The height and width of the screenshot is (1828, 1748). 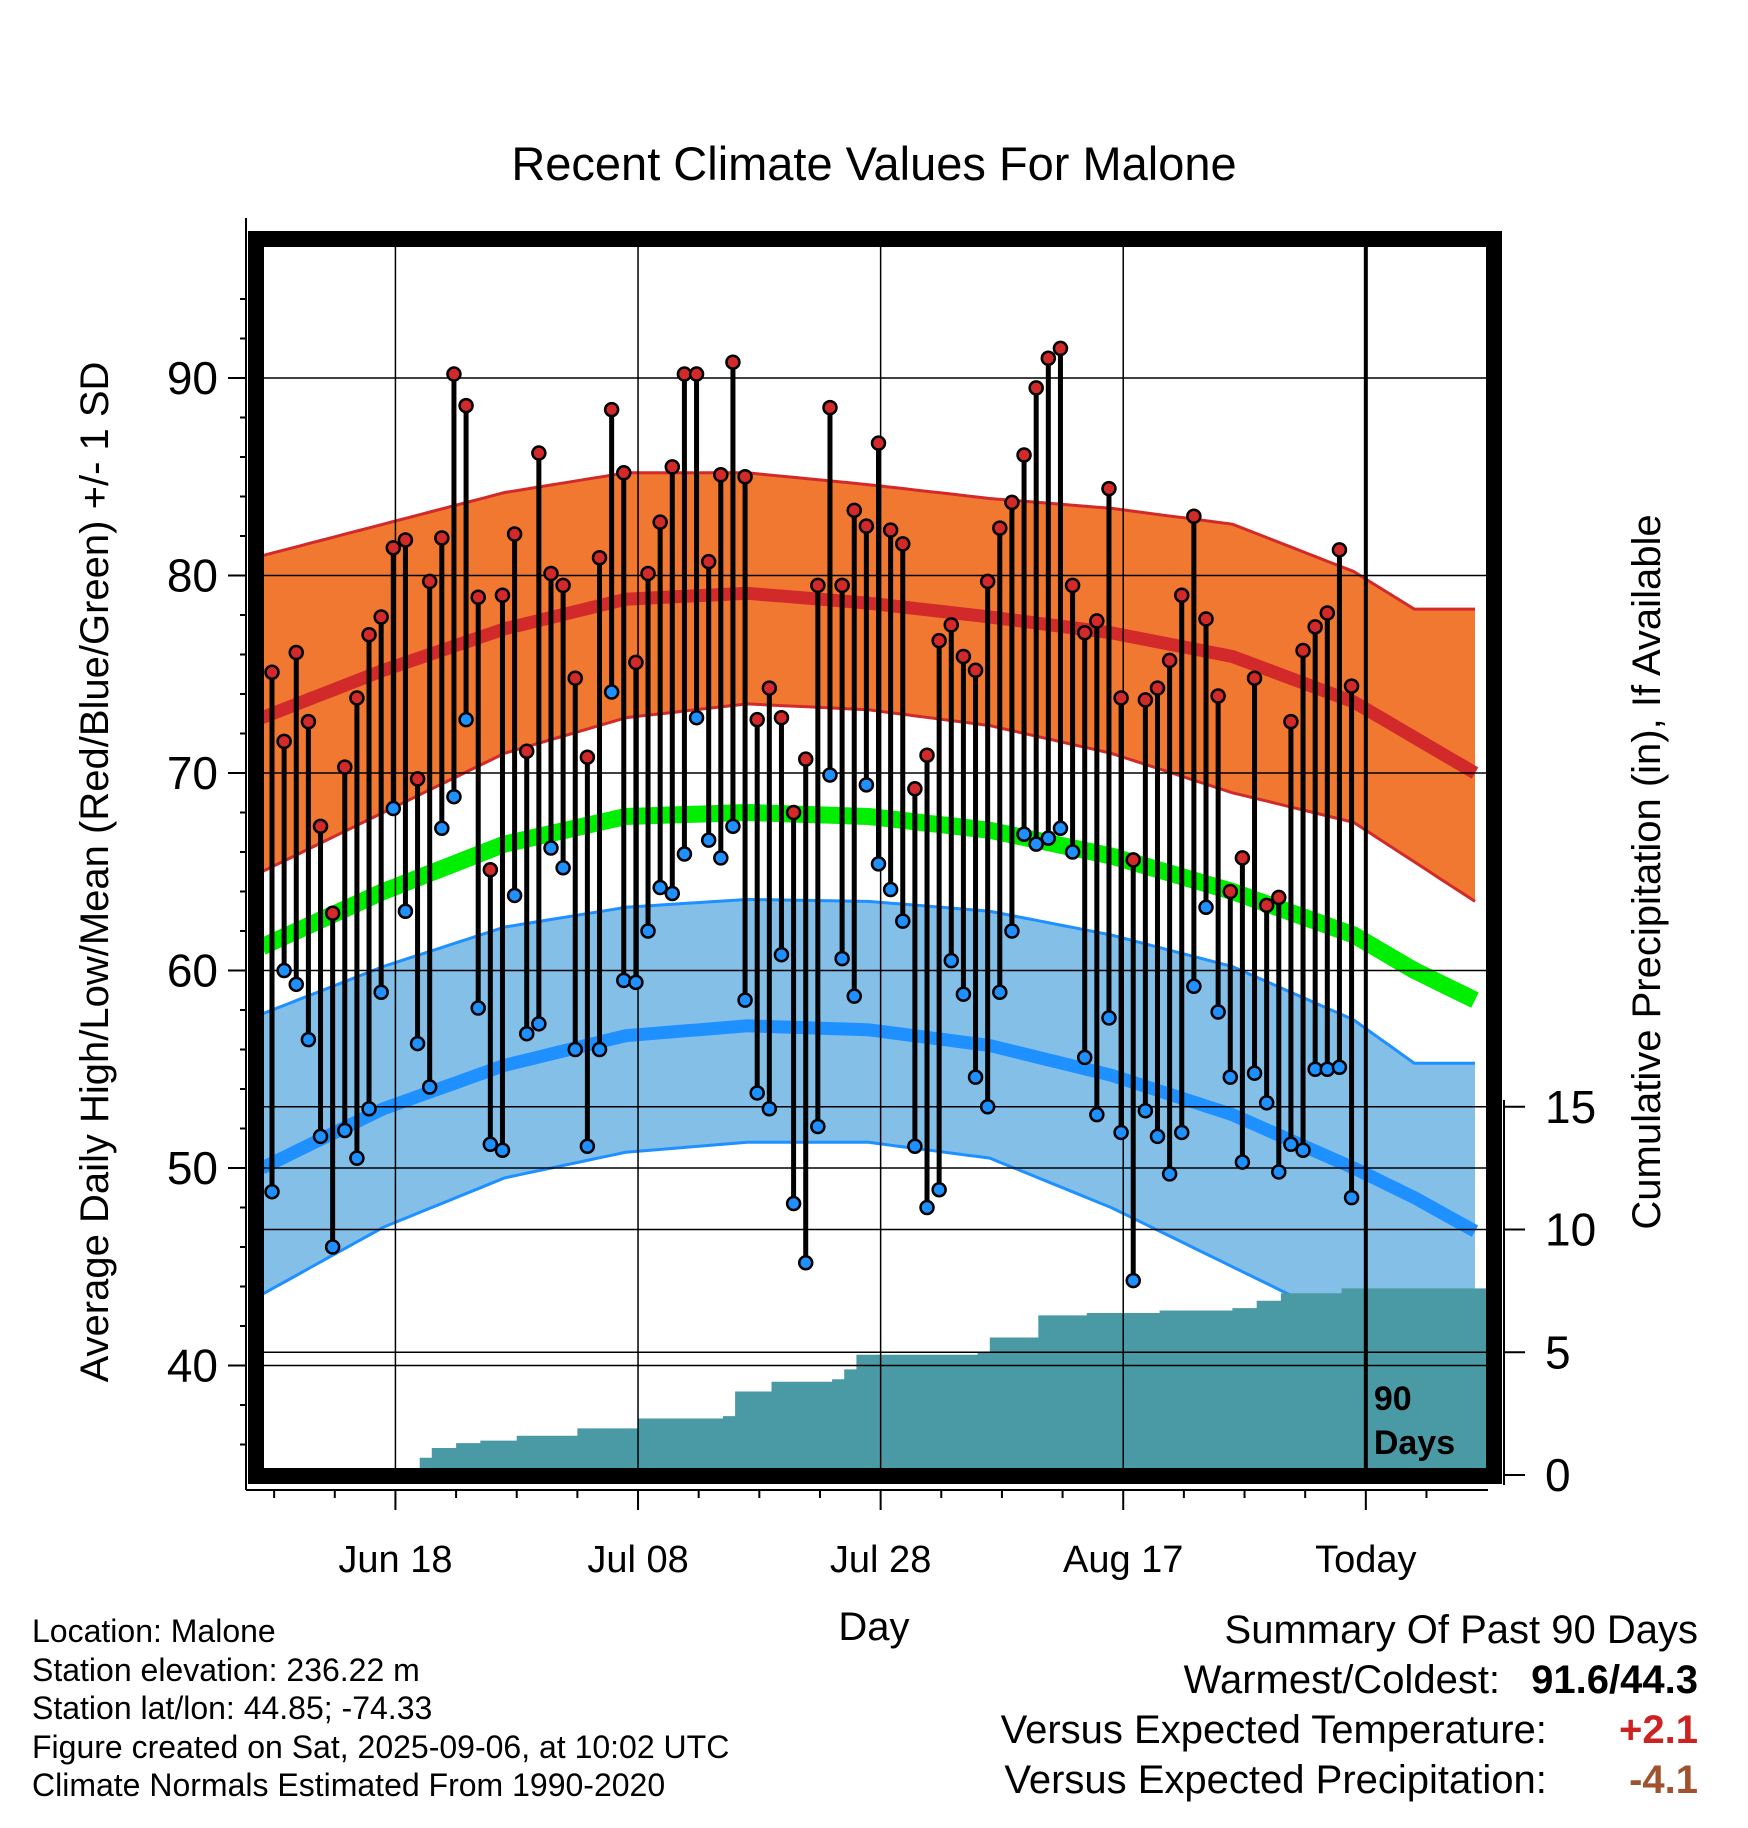 What do you see at coordinates (192, 576) in the screenshot?
I see `y-tick-label: 80` at bounding box center [192, 576].